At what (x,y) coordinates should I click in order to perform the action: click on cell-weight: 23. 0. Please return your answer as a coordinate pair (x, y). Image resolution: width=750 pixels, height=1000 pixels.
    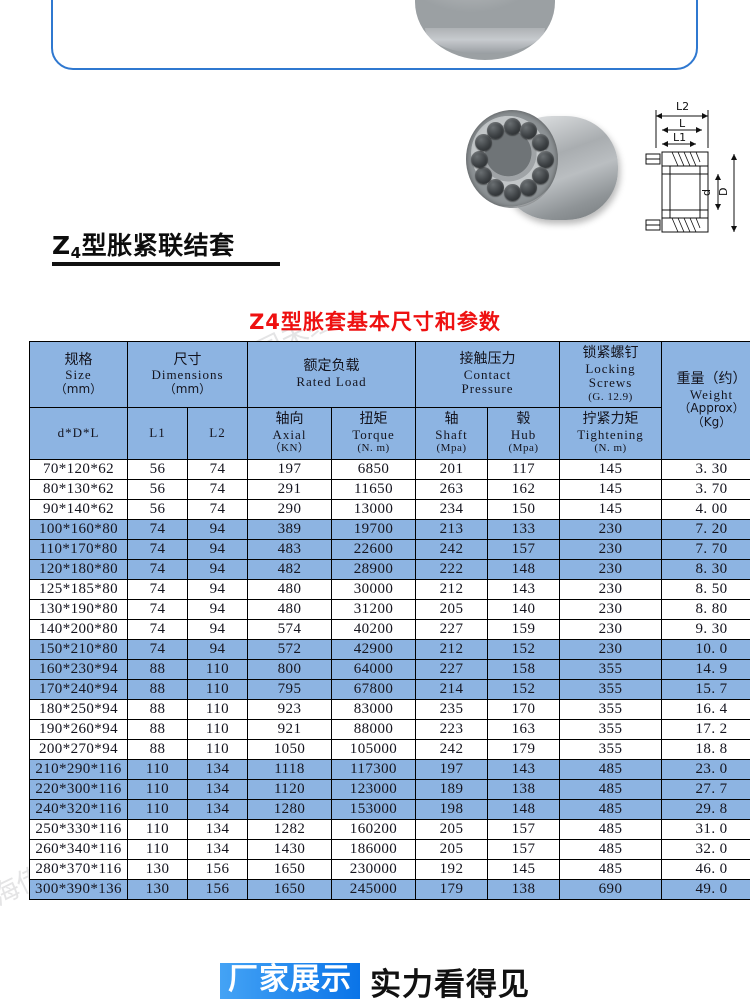
    Looking at the image, I should click on (705, 769).